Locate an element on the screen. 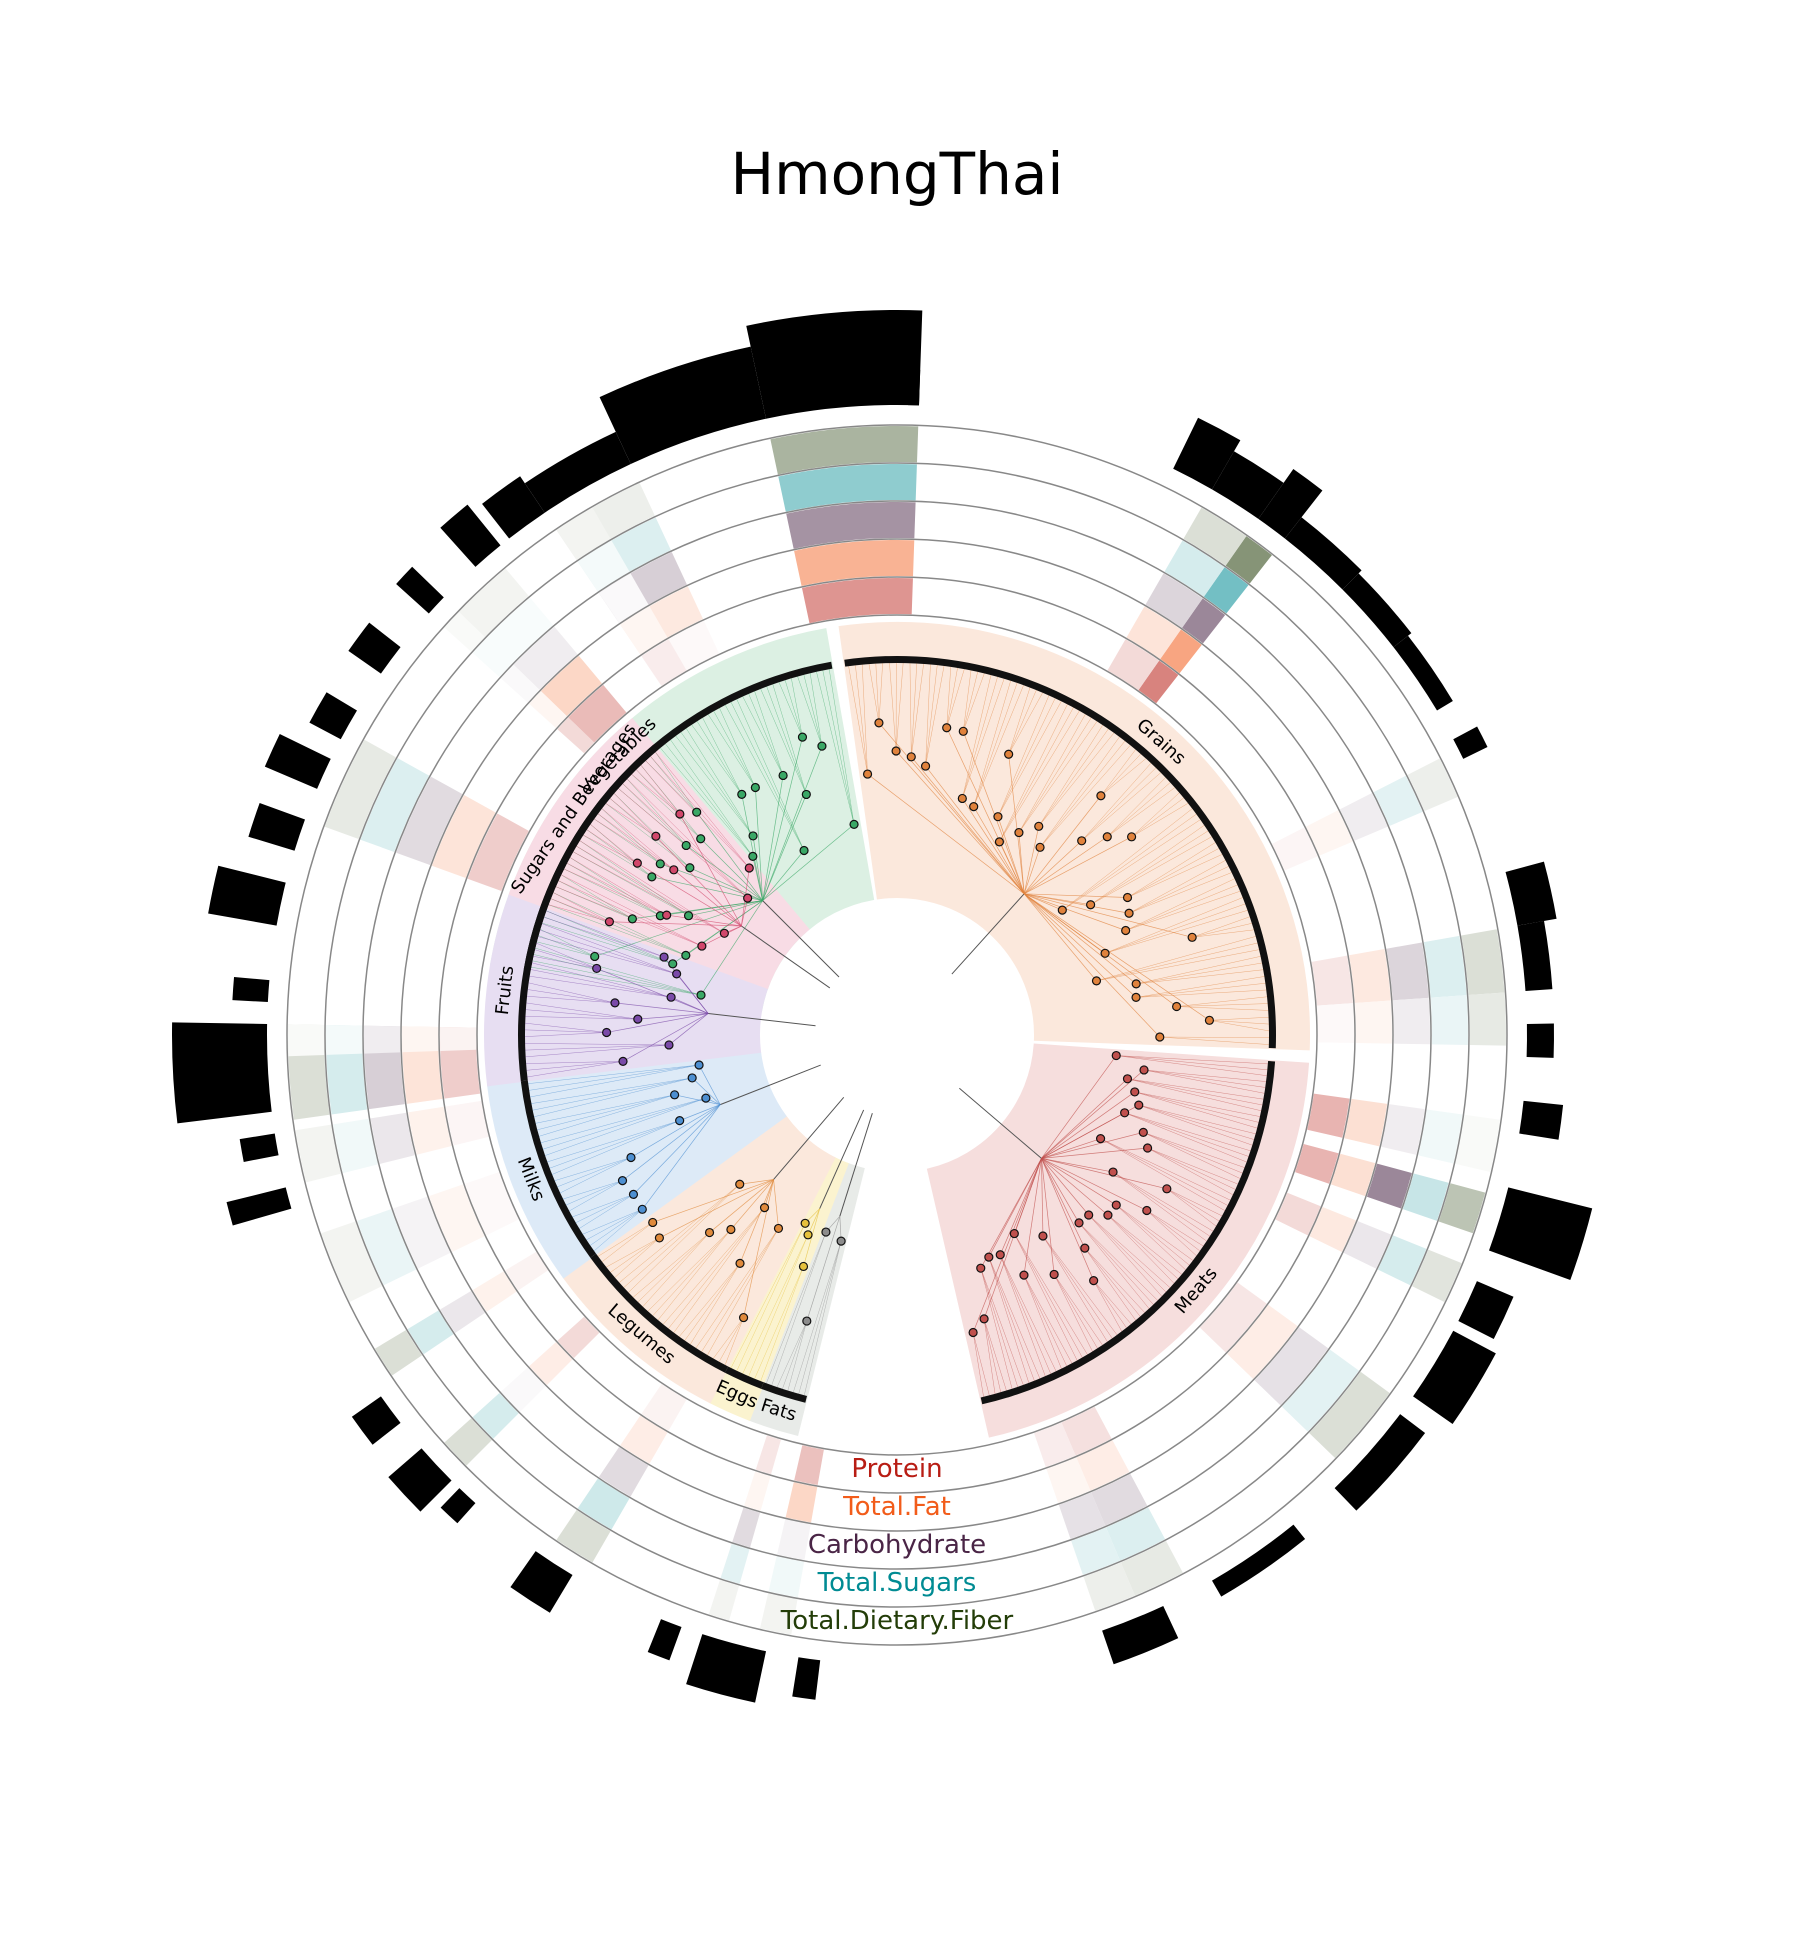  ring-label-total-dietary-fiber: Total.Dietary.Fiber is located at coordinates (897, 1621).